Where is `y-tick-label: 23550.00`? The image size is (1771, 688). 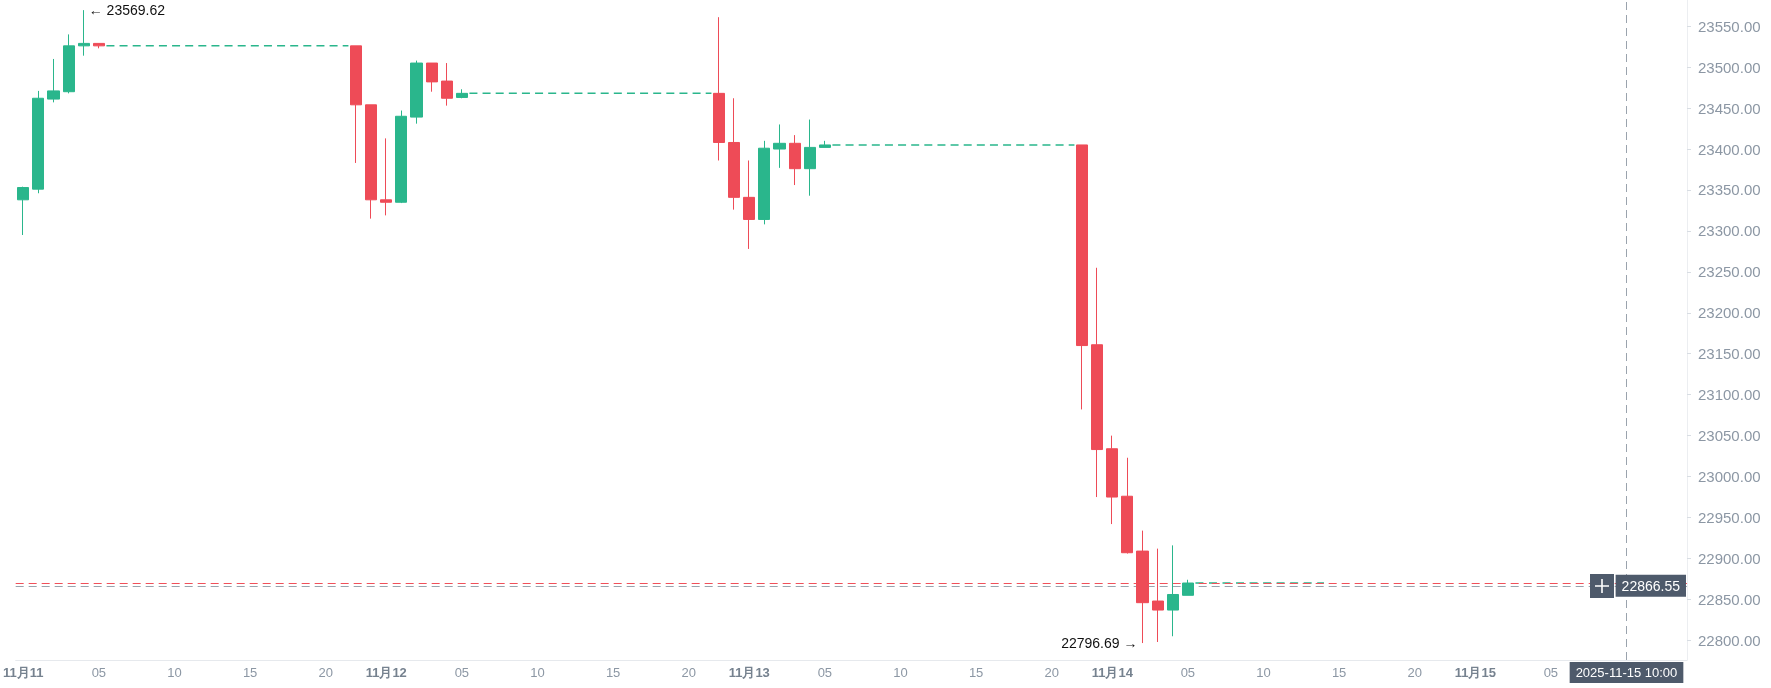
y-tick-label: 23550.00 is located at coordinates (1729, 26).